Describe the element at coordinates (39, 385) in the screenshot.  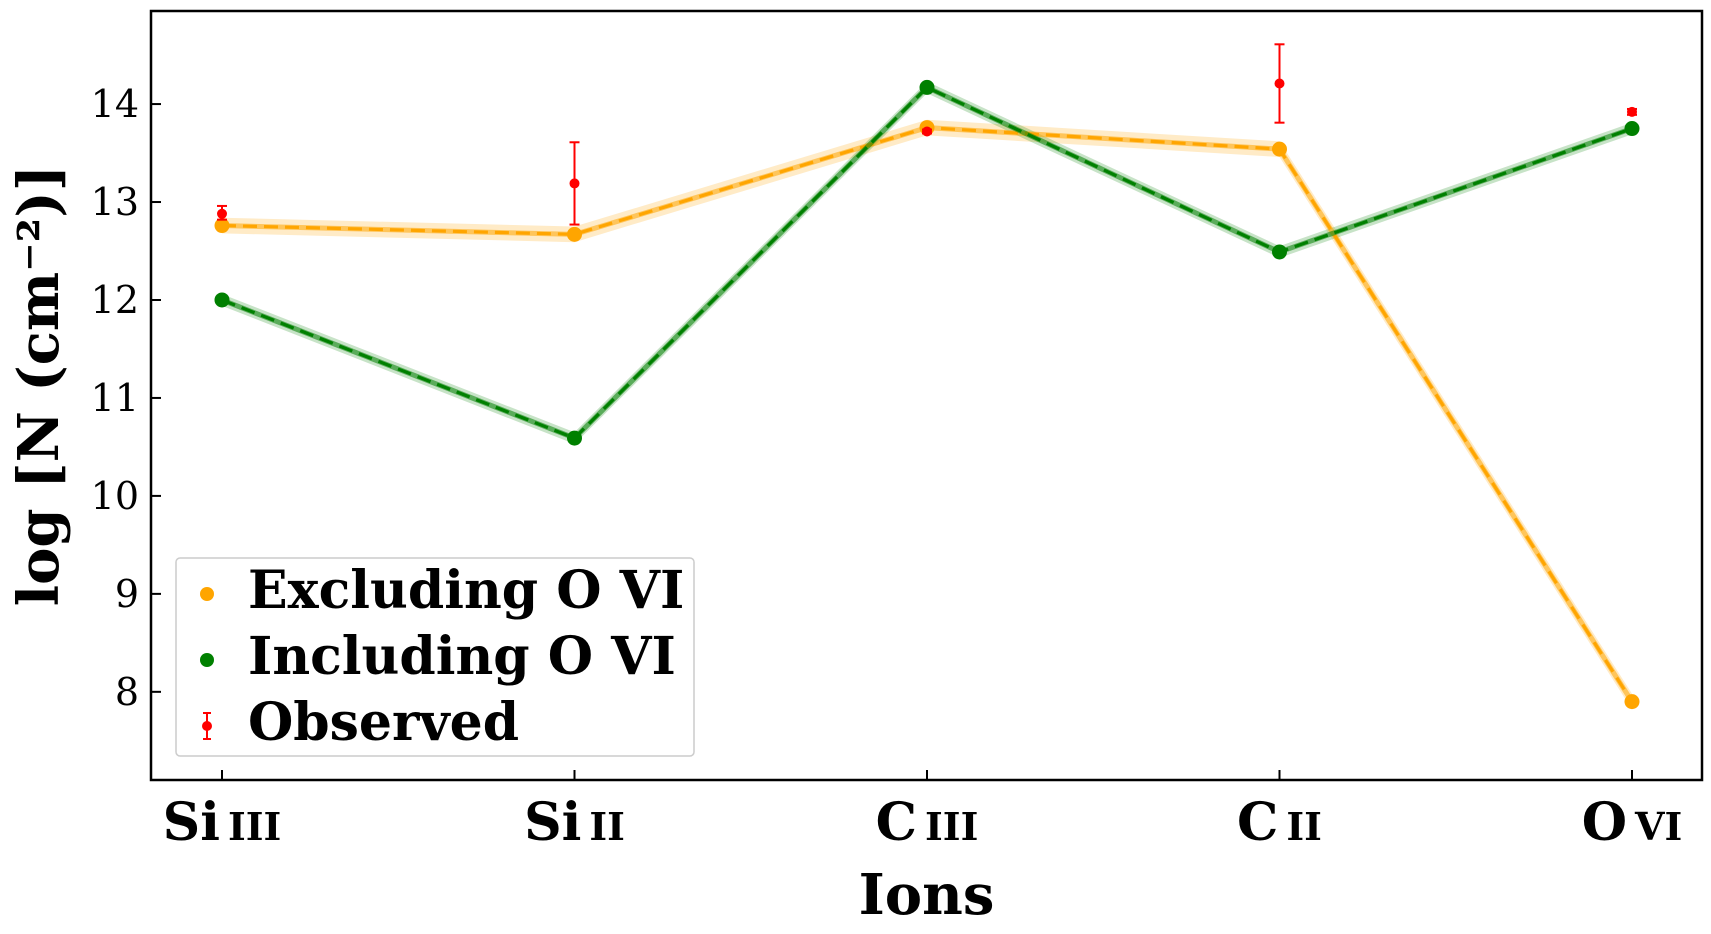
I see `y-axis-label: log [N (cm⁻²)]` at that location.